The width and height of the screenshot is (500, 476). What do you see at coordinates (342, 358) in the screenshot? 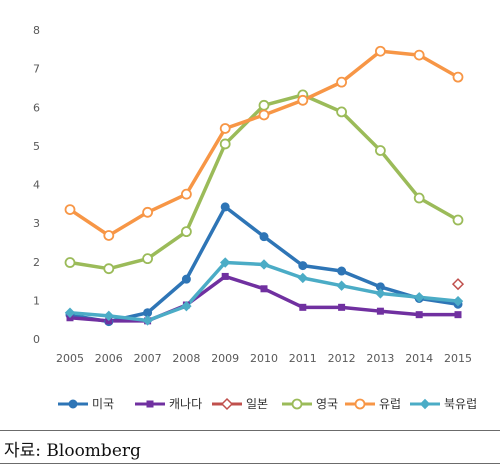
I see `x-tick-label: 2012` at bounding box center [342, 358].